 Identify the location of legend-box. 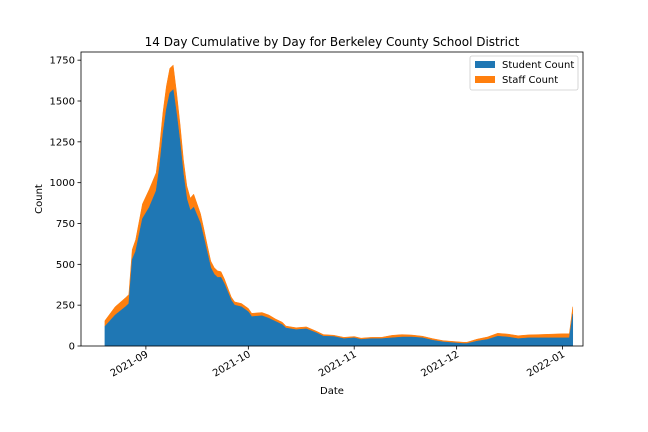
(524, 73).